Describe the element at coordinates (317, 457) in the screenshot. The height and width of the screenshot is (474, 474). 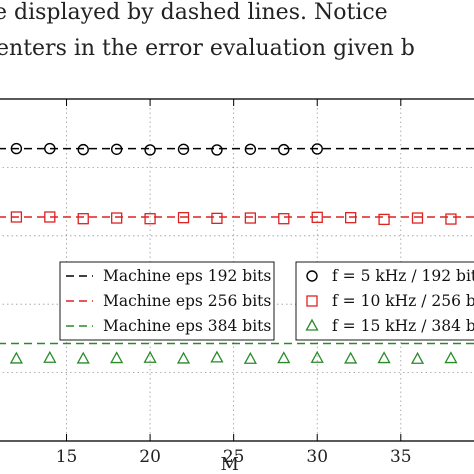
I see `x-tick-label: 30` at that location.